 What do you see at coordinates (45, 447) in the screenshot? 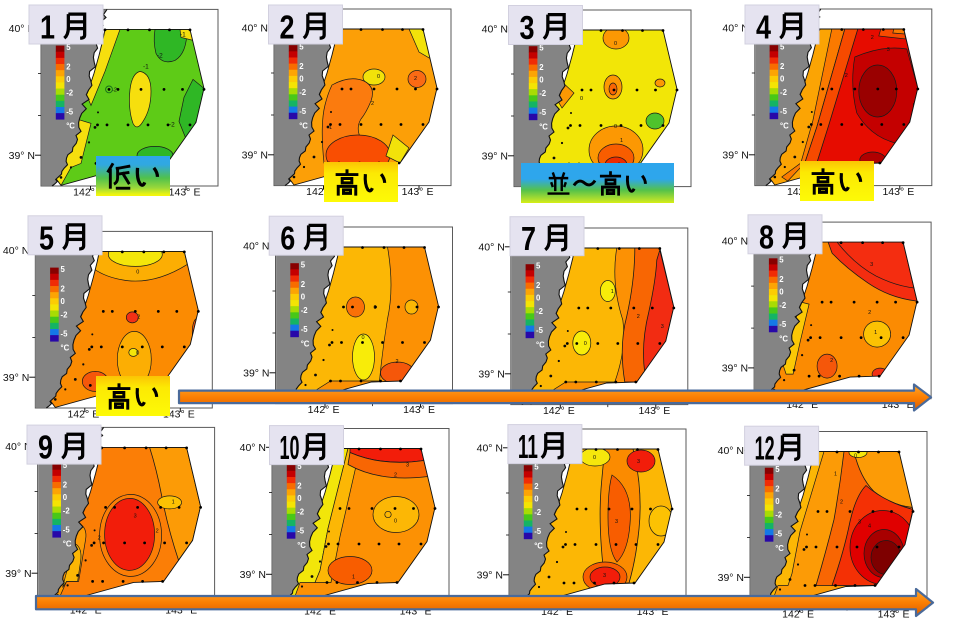
I see `svg-text: 9` at bounding box center [45, 447].